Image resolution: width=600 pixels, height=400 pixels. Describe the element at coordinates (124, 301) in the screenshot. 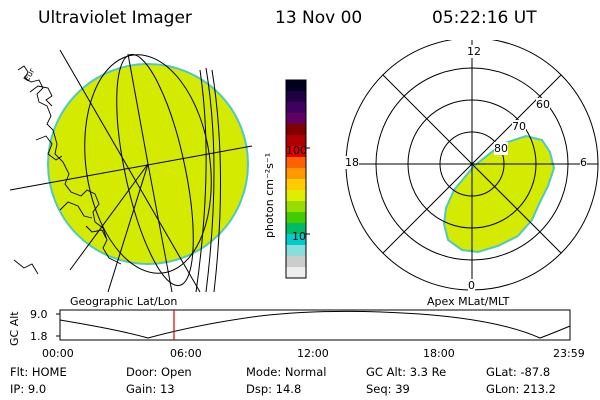

I see `caption-geographic: Geographic Lat/Lon` at that location.